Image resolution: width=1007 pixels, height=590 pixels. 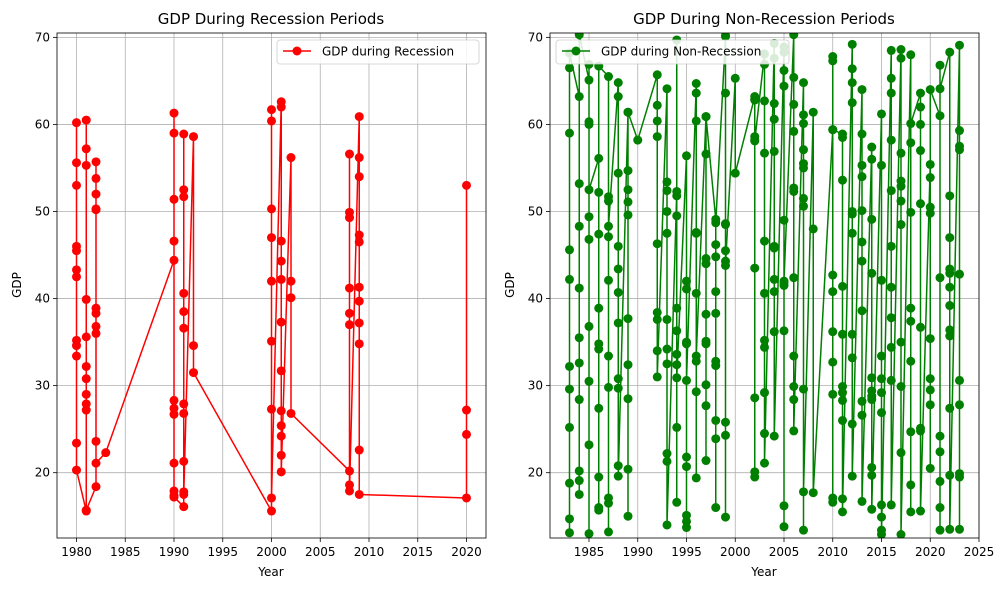 What do you see at coordinates (979, 552) in the screenshot?
I see `x-tick-label: 2025` at bounding box center [979, 552].